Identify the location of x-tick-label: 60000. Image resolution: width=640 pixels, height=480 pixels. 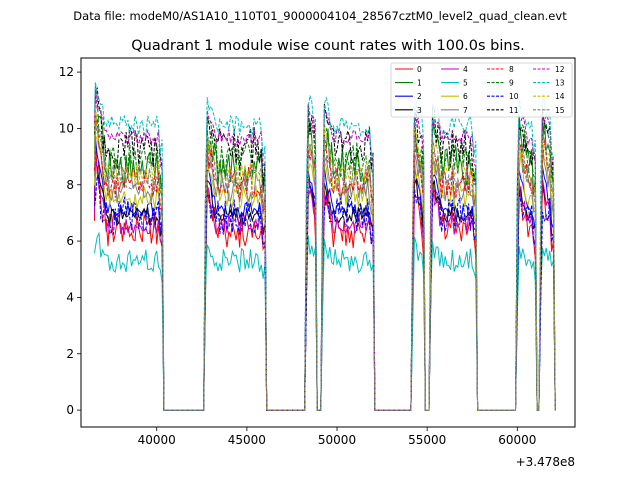
(517, 440).